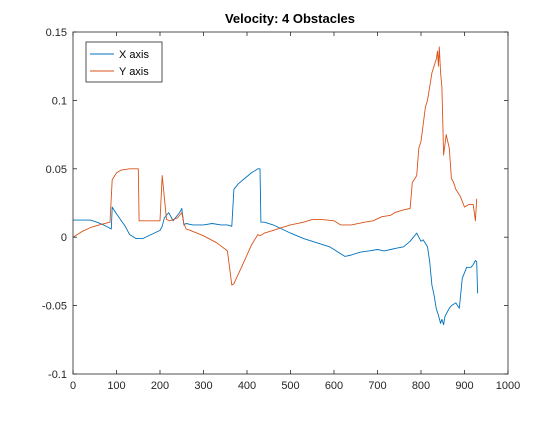 The width and height of the screenshot is (560, 425). I want to click on x-tick-label: 300, so click(203, 386).